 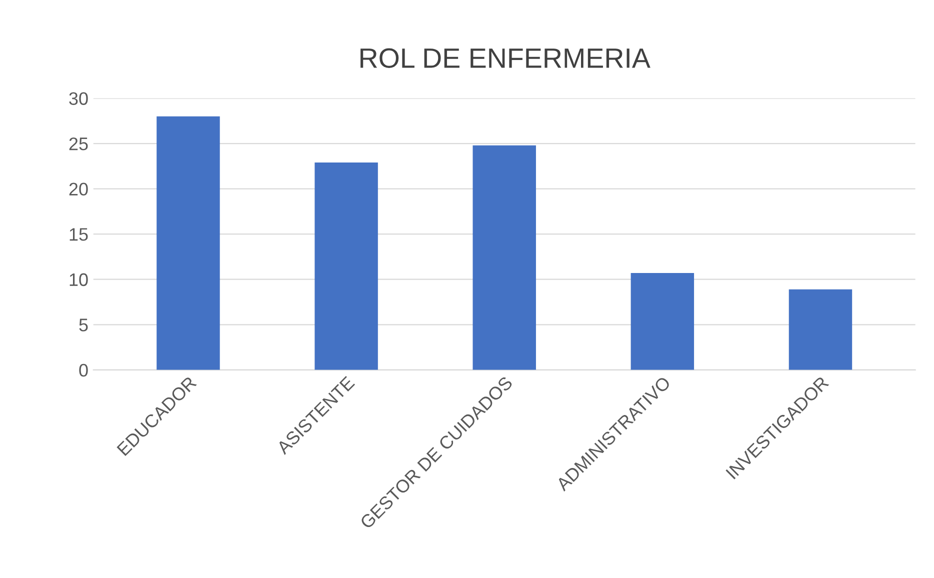 What do you see at coordinates (79, 234) in the screenshot?
I see `y-tick-label: 15` at bounding box center [79, 234].